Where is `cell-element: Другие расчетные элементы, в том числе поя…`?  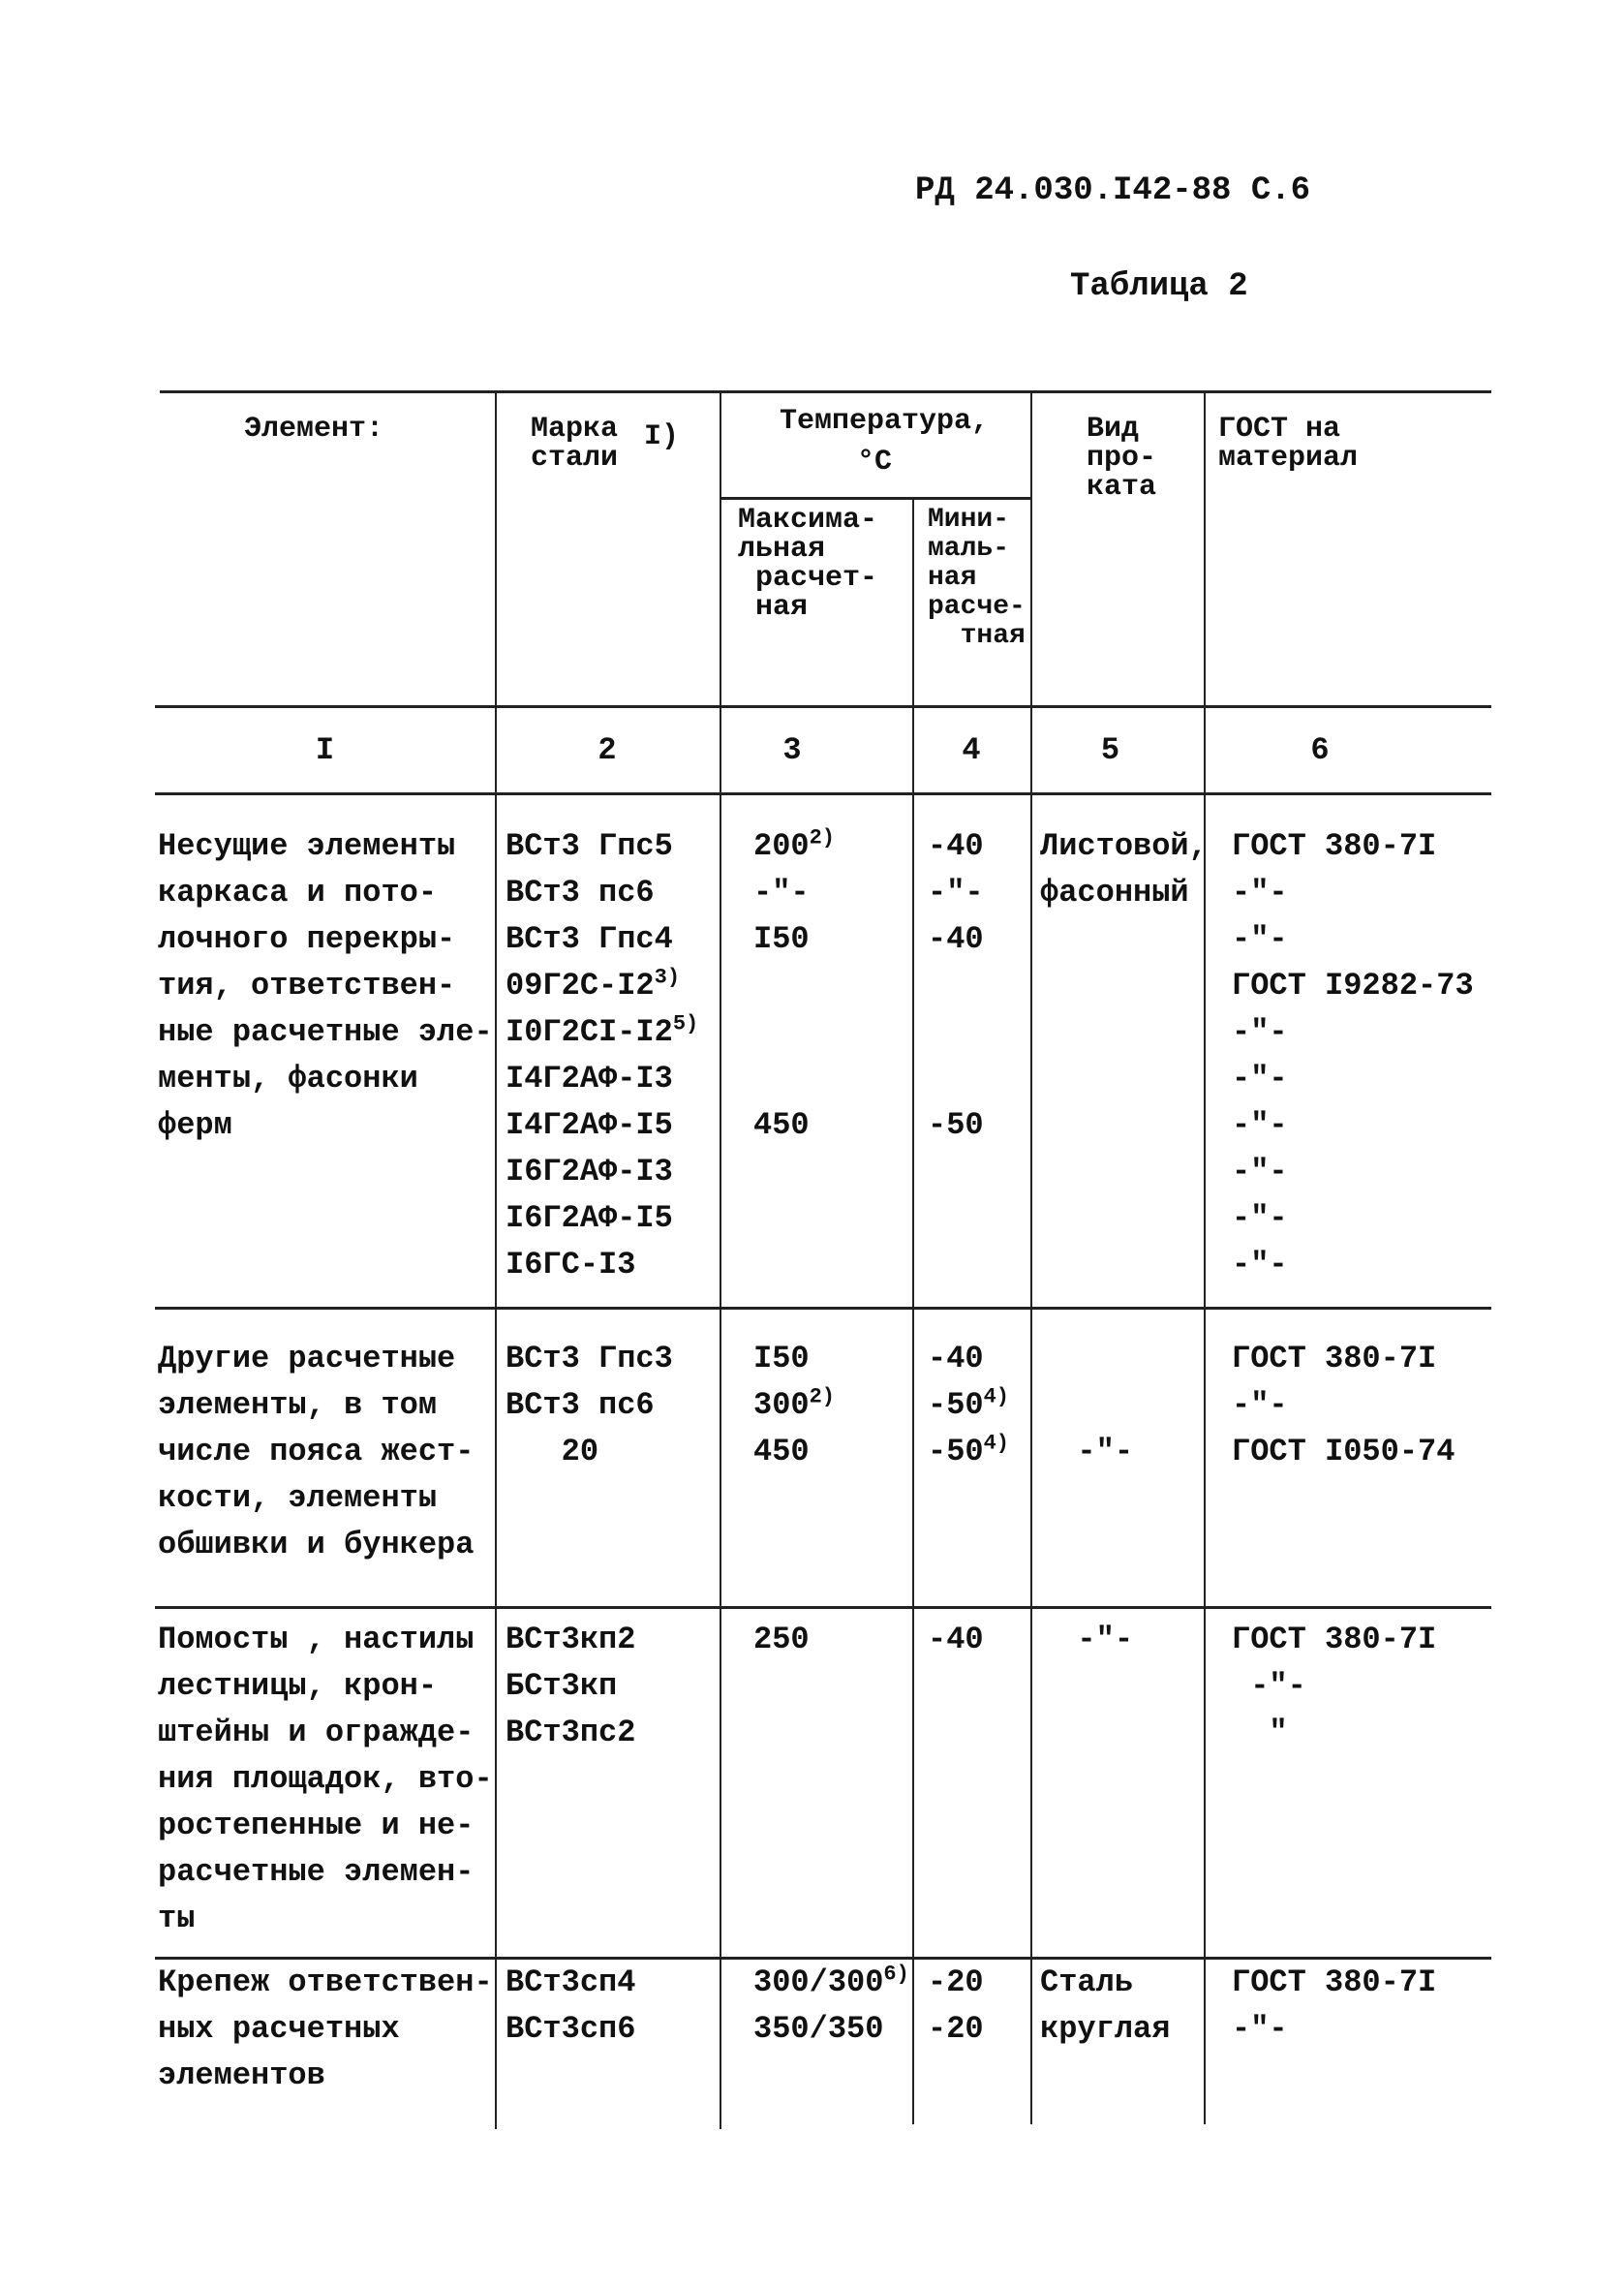 cell-element: Другие расчетные элементы, в том числе поя… is located at coordinates (316, 1452).